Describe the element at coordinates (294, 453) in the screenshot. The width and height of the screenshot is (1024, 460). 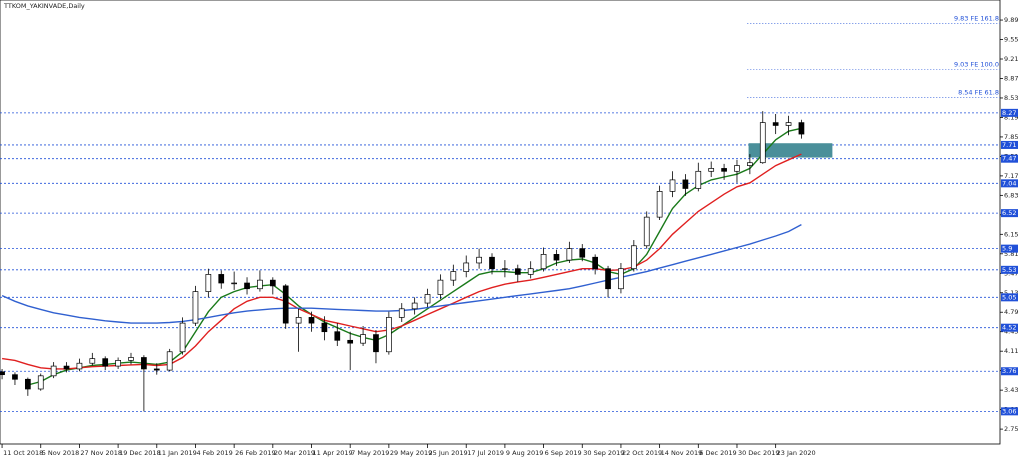
I see `x-tick-label: 20 Mar 2019` at that location.